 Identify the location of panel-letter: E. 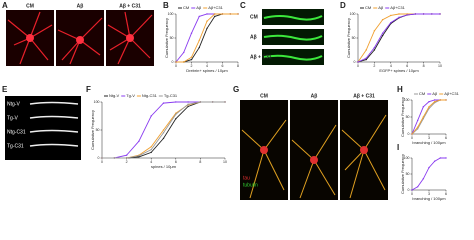
(5, 89).